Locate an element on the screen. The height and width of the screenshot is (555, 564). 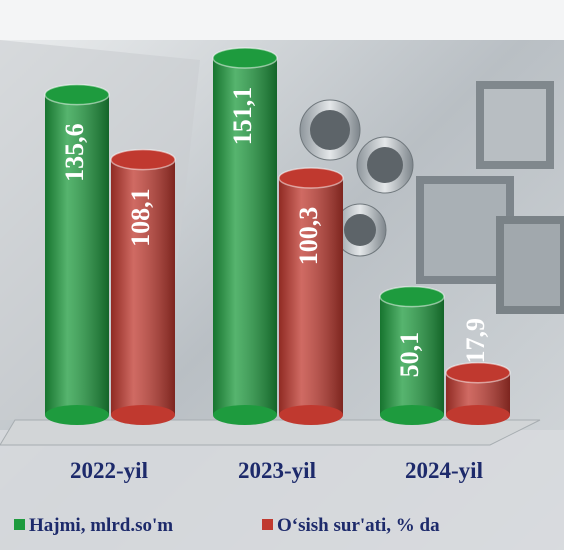
value-label: 50,1 is located at coordinates (409, 355).